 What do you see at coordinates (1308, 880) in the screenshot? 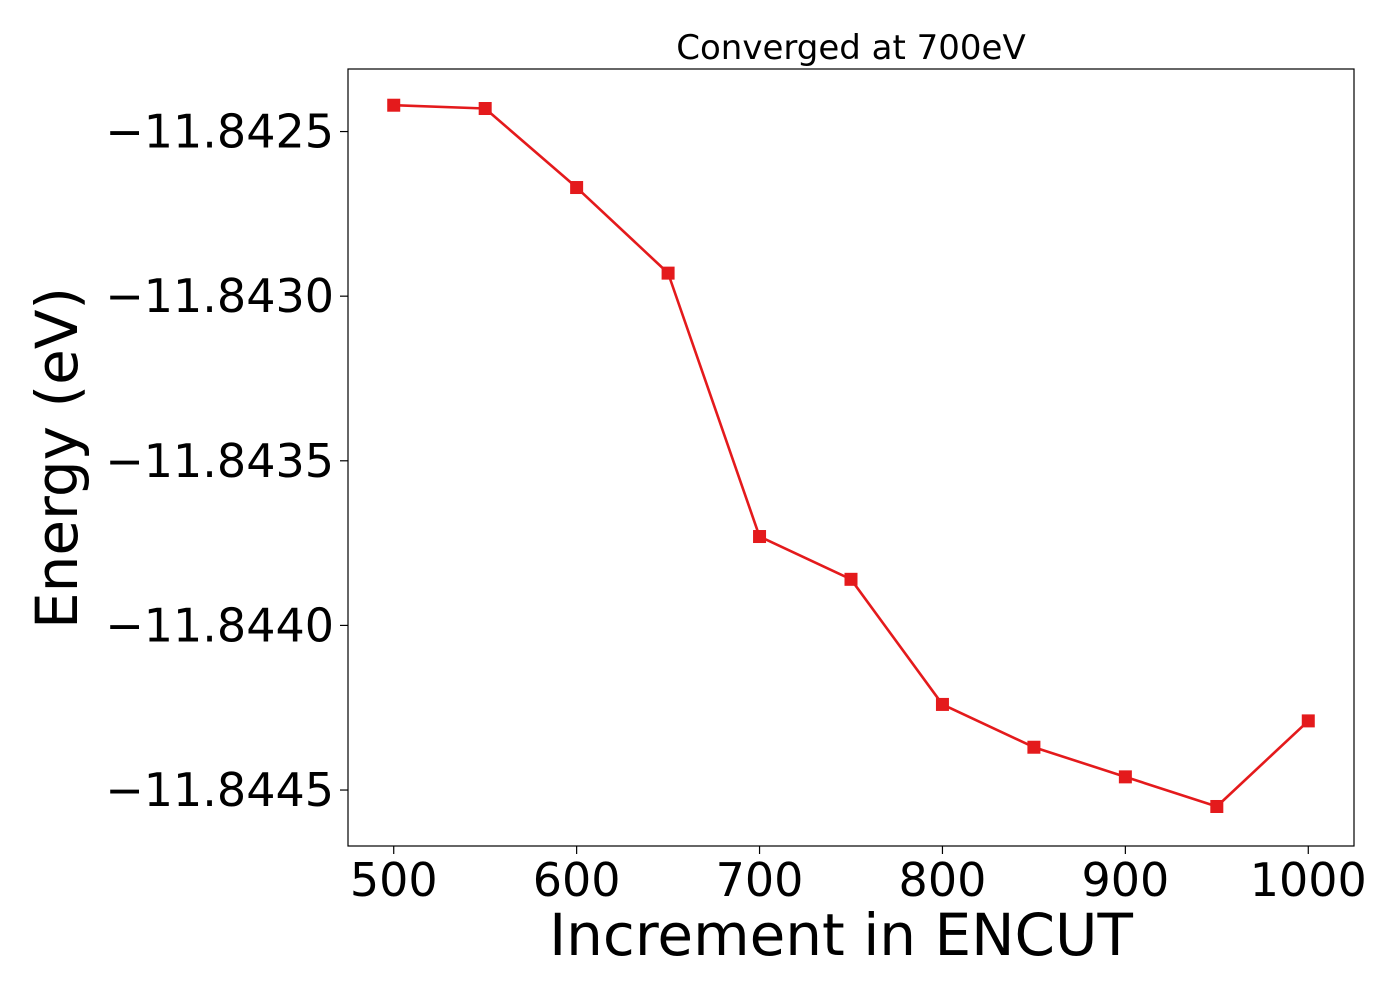
I see `x-tick-label: 1000` at bounding box center [1308, 880].